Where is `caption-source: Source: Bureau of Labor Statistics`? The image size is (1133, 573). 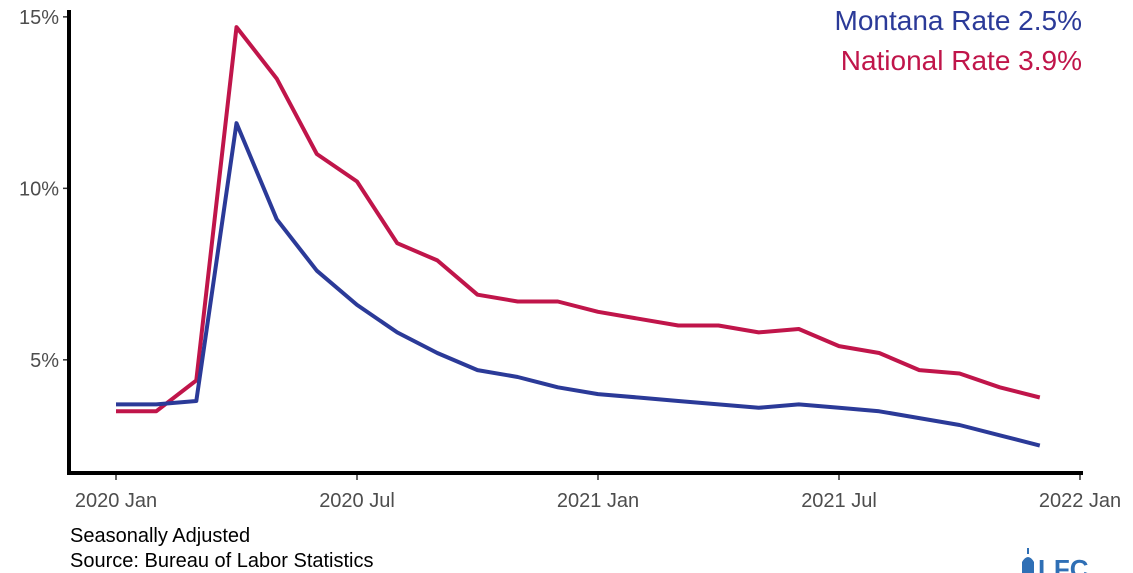 caption-source: Source: Bureau of Labor Statistics is located at coordinates (222, 561).